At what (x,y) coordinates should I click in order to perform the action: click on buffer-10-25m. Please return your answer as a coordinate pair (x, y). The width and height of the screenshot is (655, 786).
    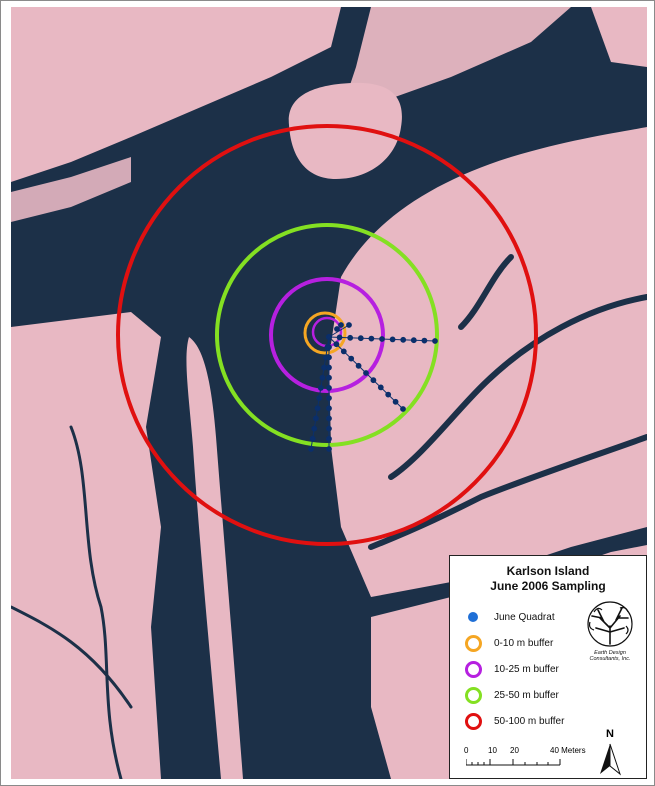
    Looking at the image, I should click on (327, 335).